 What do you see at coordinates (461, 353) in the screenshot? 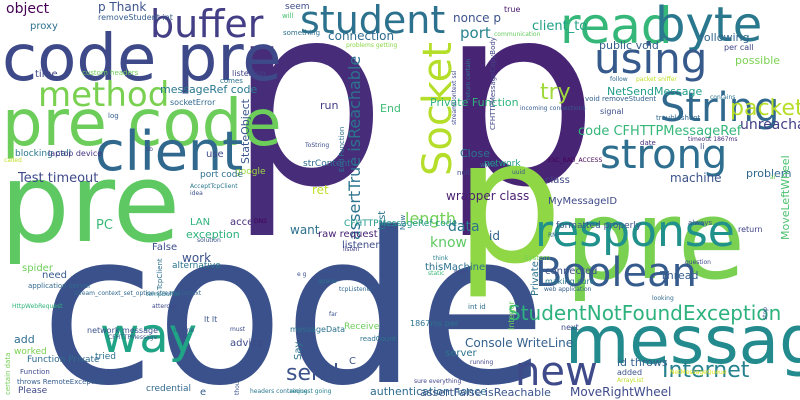
I see `word-console-writeline: server` at bounding box center [461, 353].